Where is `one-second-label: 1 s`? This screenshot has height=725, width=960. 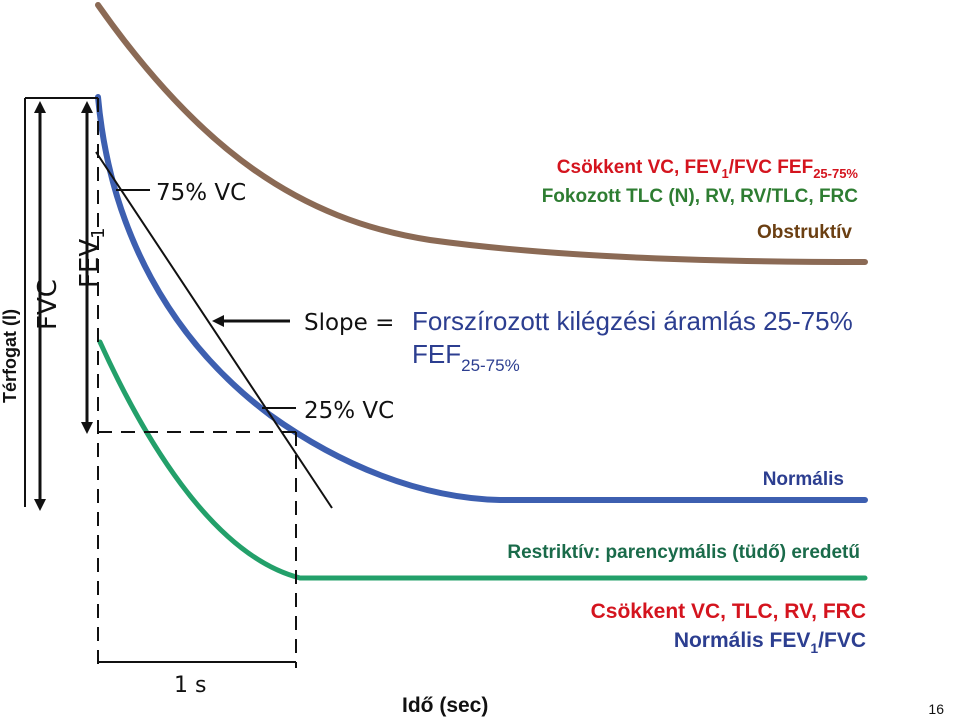
one-second-label: 1 s is located at coordinates (190, 685).